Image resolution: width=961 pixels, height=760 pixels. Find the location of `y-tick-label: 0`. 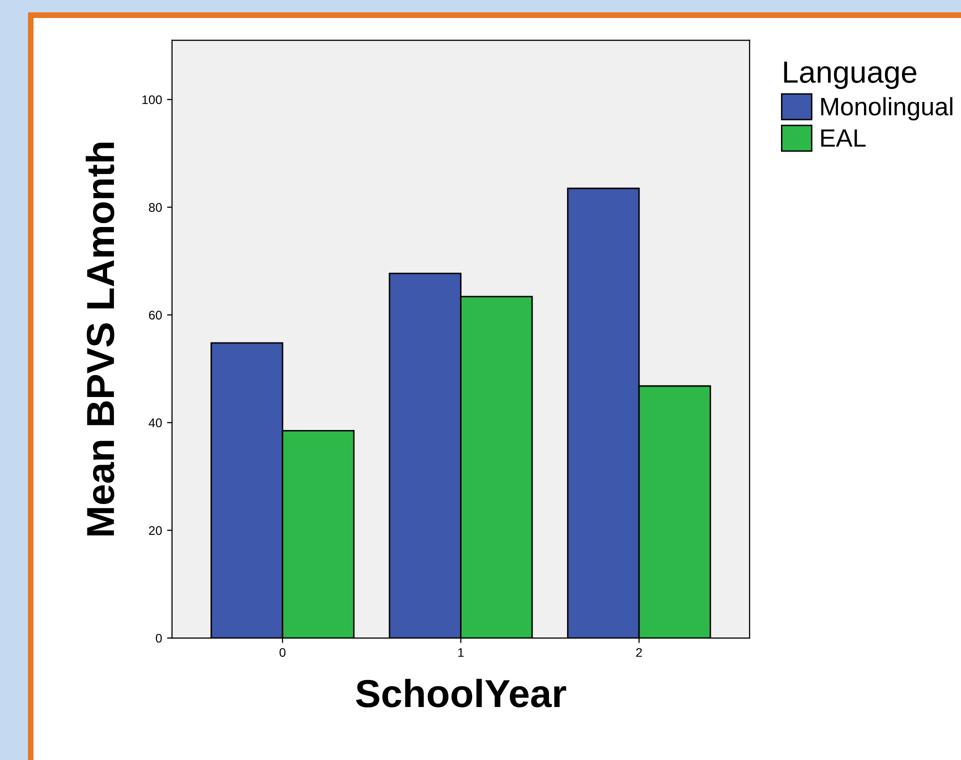

y-tick-label: 0 is located at coordinates (159, 638).